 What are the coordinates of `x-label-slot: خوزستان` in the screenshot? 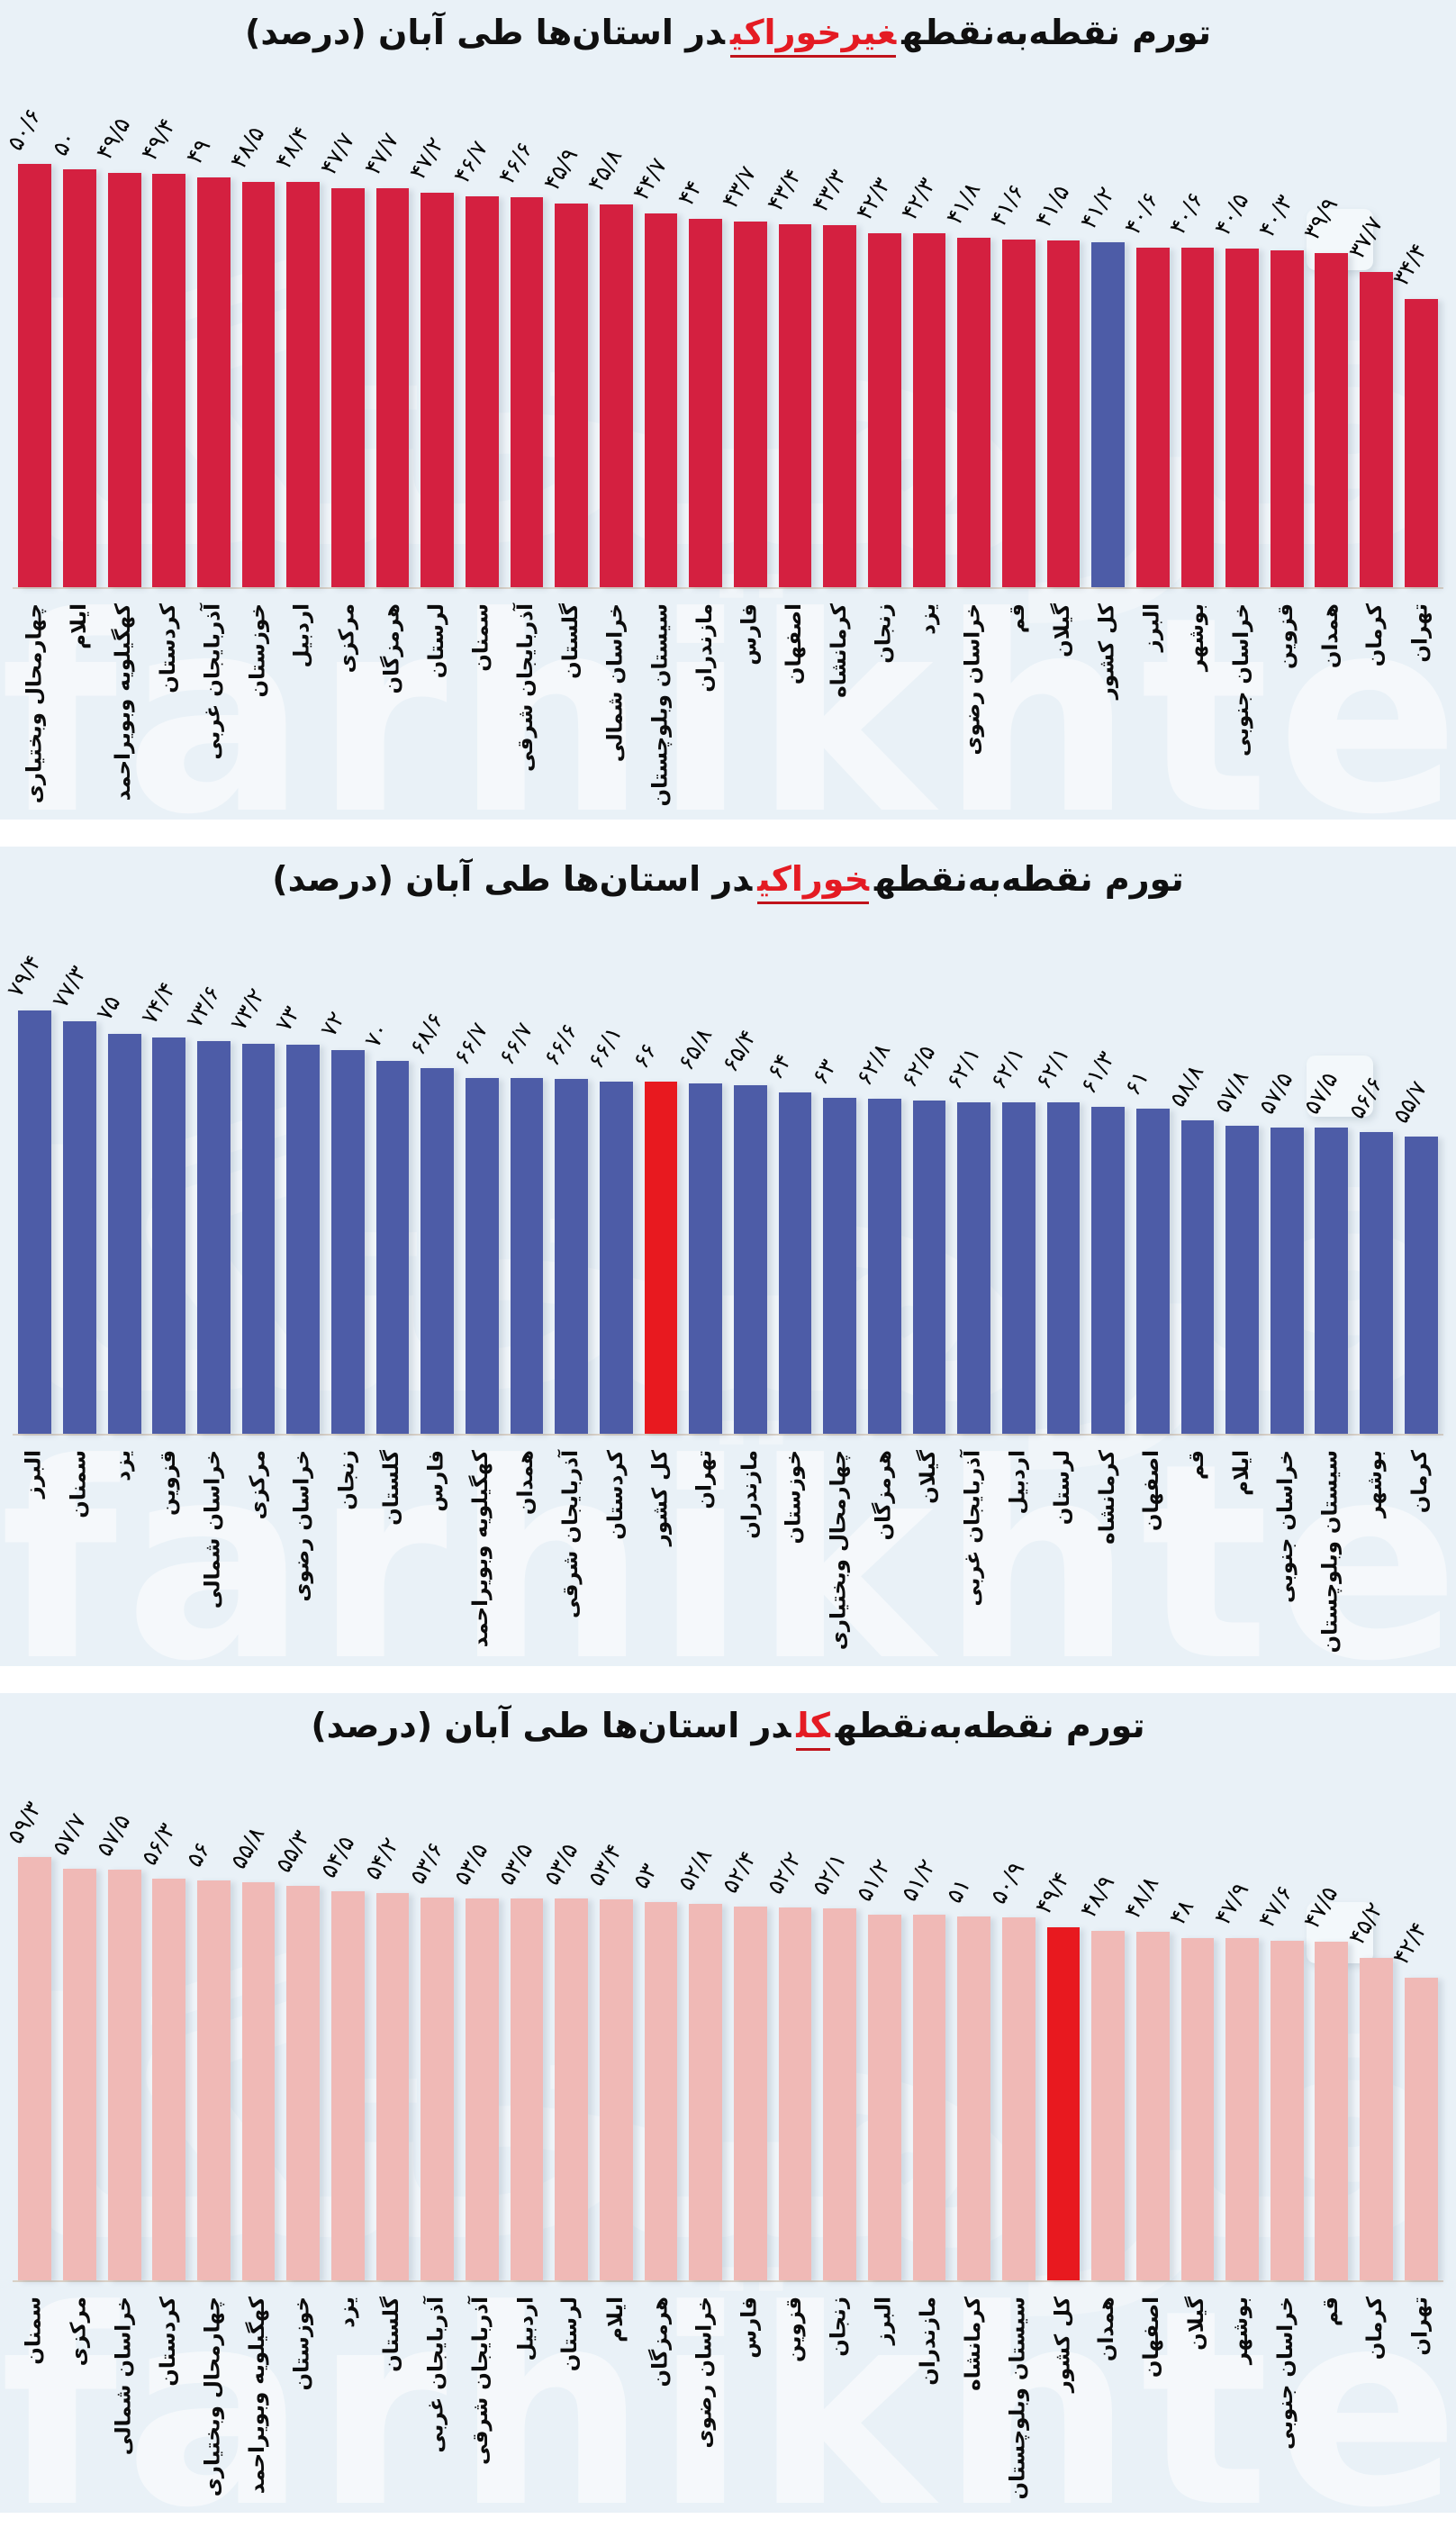 It's located at (796, 1553).